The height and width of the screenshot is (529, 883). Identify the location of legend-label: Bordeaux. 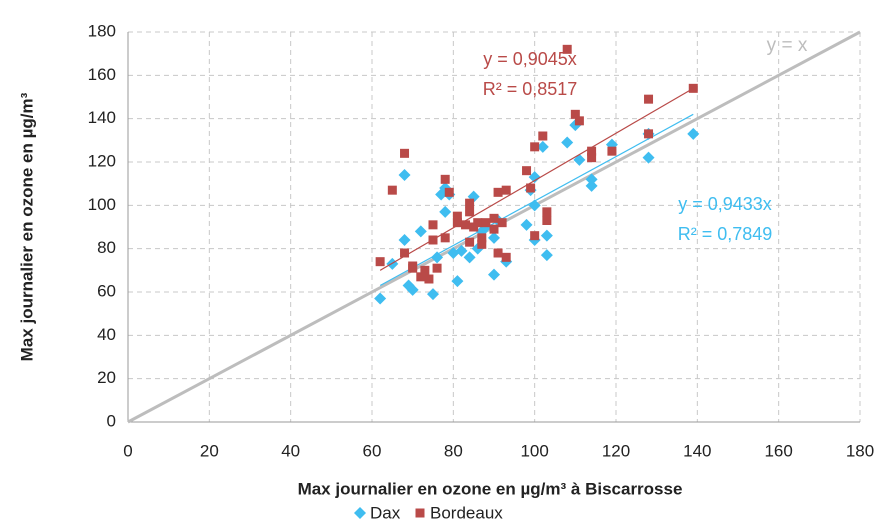
(466, 512).